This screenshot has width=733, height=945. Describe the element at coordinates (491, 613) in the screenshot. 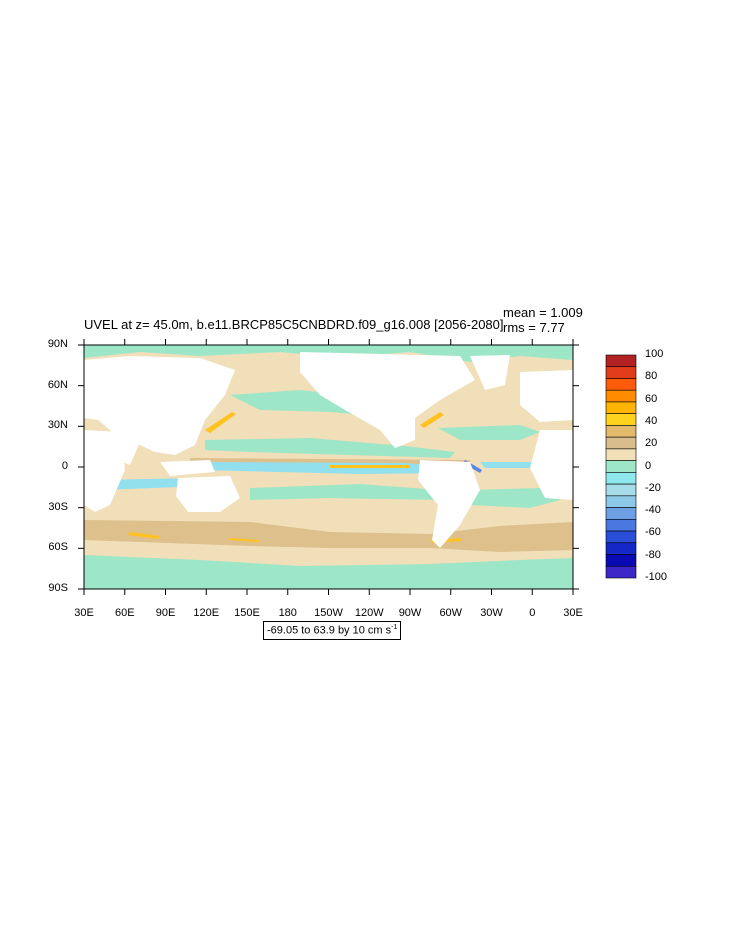

I see `lon-tick-label: 30W` at that location.